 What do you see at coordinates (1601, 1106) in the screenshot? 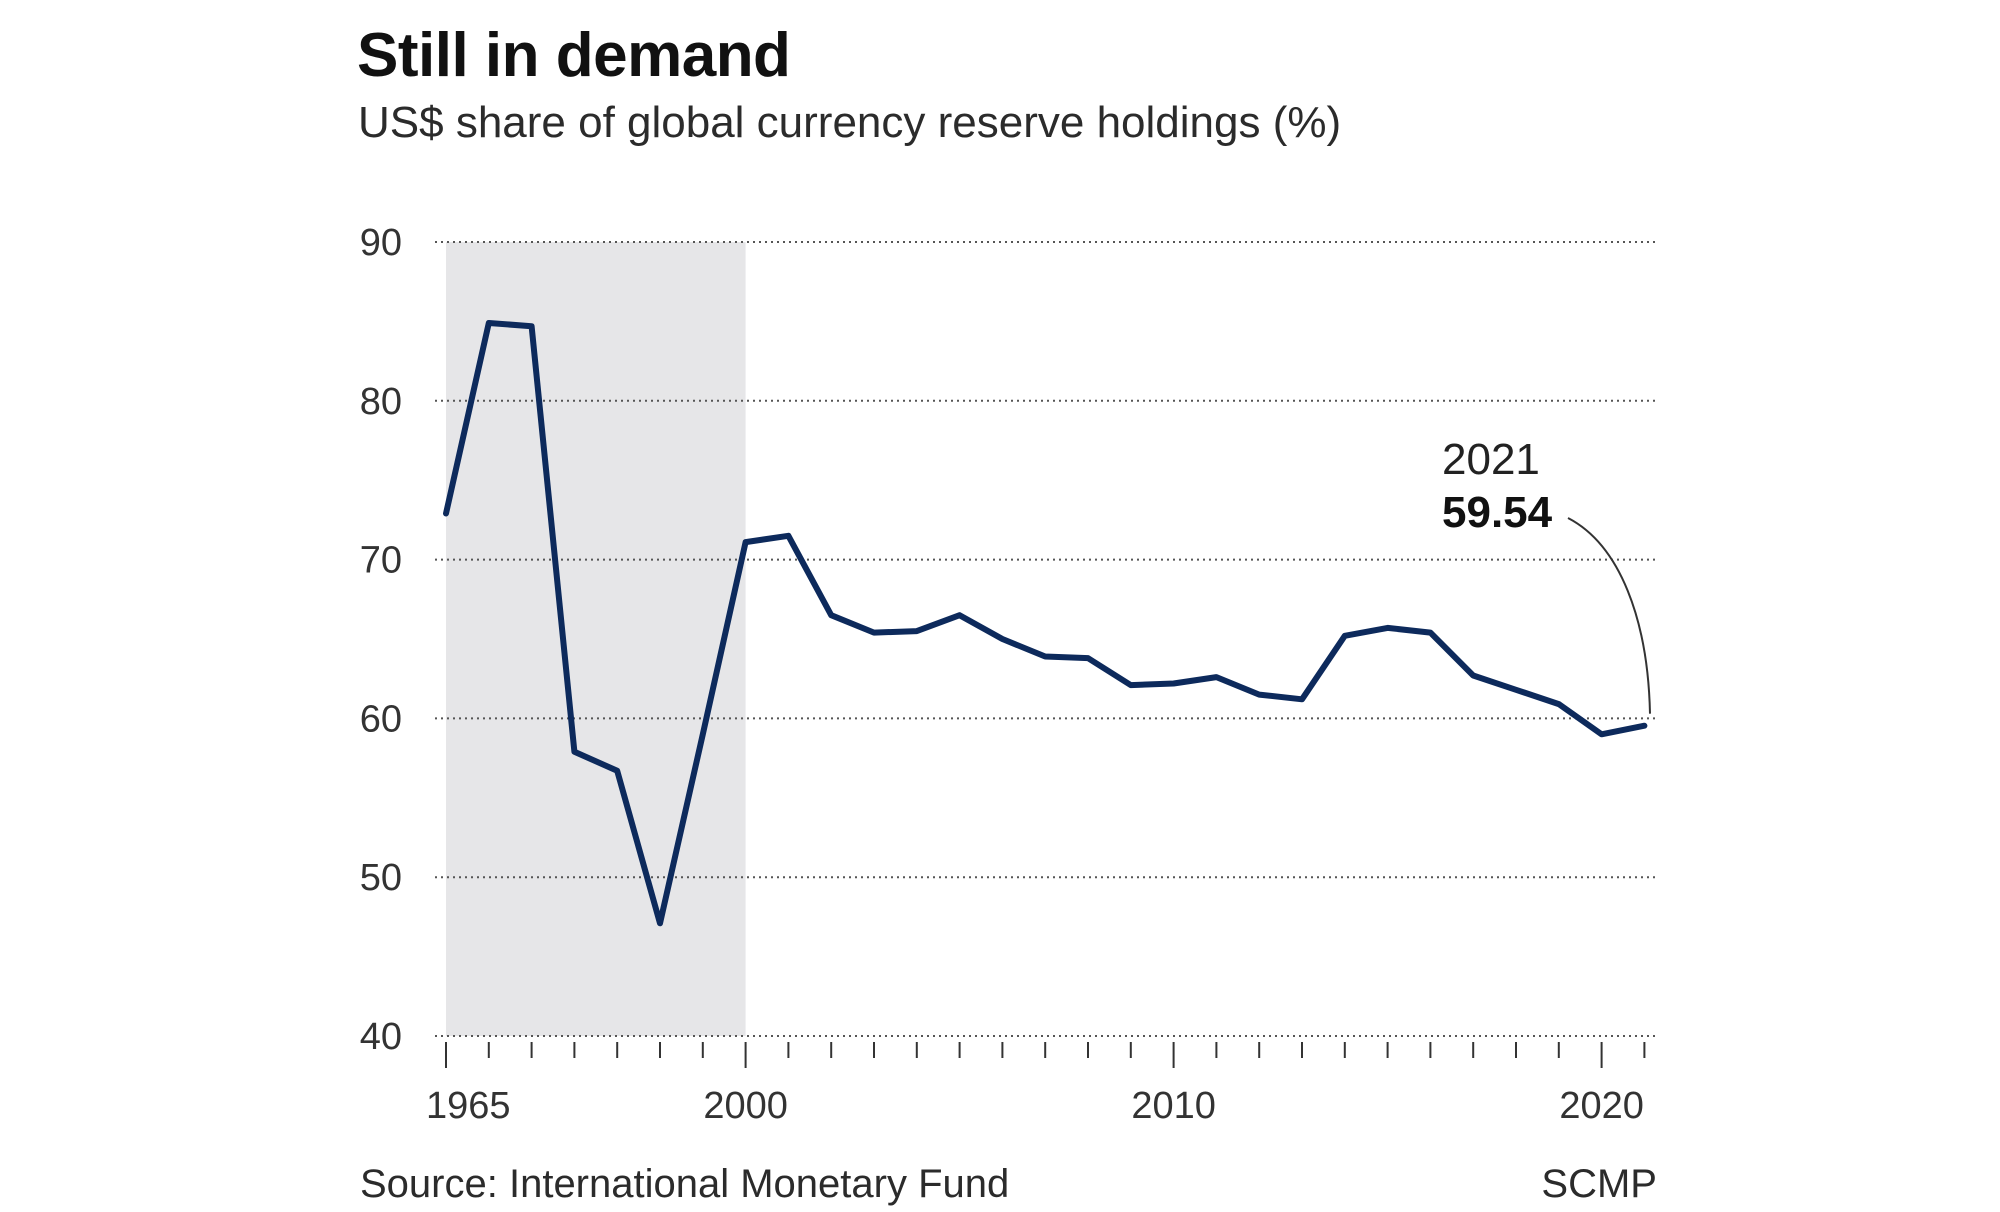
I see `x-tick-label: 2020` at bounding box center [1601, 1106].